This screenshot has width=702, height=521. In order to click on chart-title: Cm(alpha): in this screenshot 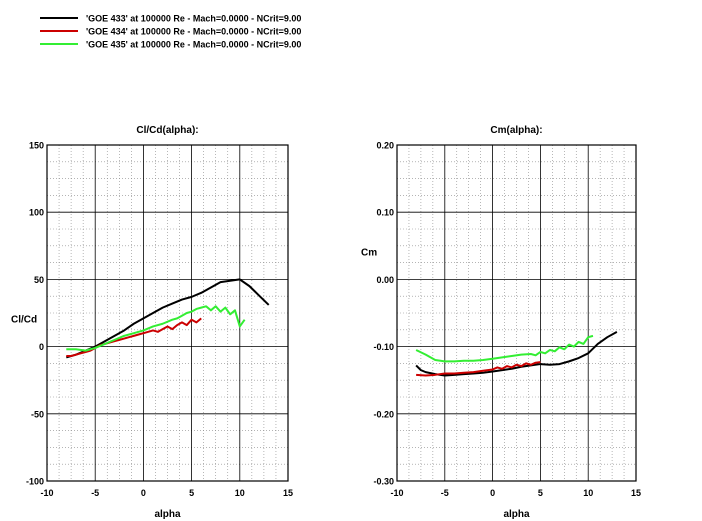, I will do `click(516, 130)`.